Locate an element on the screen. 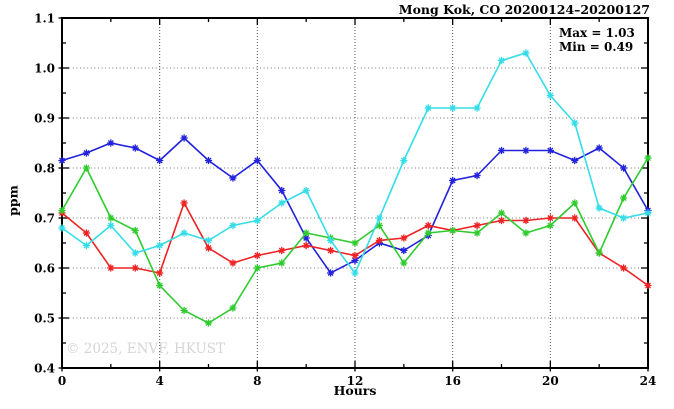 This screenshot has height=409, width=674. svg-text: 24 is located at coordinates (648, 381).